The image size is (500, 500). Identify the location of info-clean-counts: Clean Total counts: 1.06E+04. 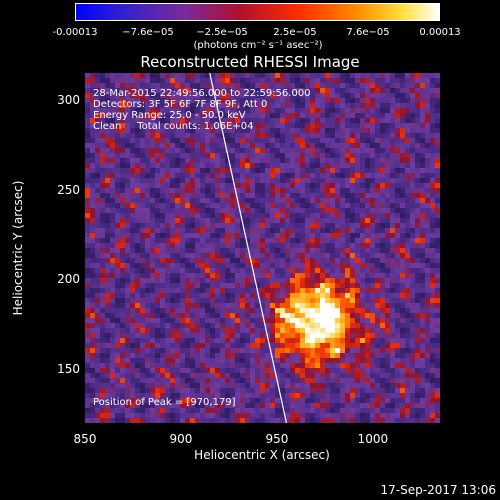
(173, 126).